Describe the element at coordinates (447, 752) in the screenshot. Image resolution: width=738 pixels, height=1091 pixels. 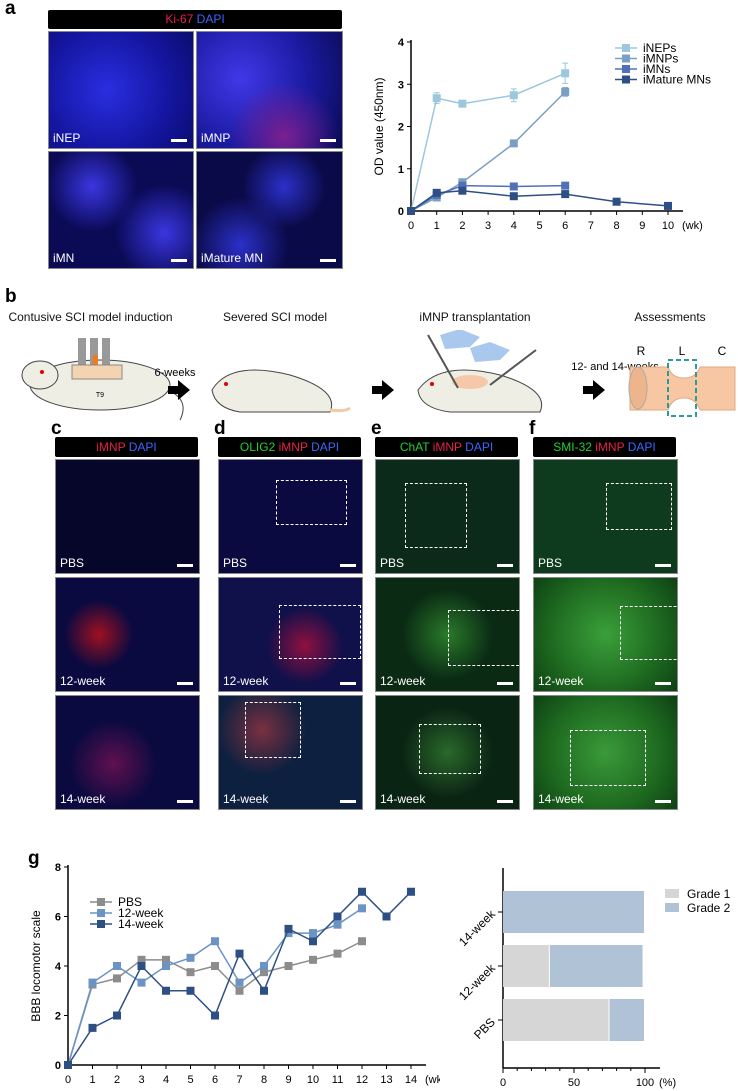
I see `micrograph-e-14-week: 14-week` at that location.